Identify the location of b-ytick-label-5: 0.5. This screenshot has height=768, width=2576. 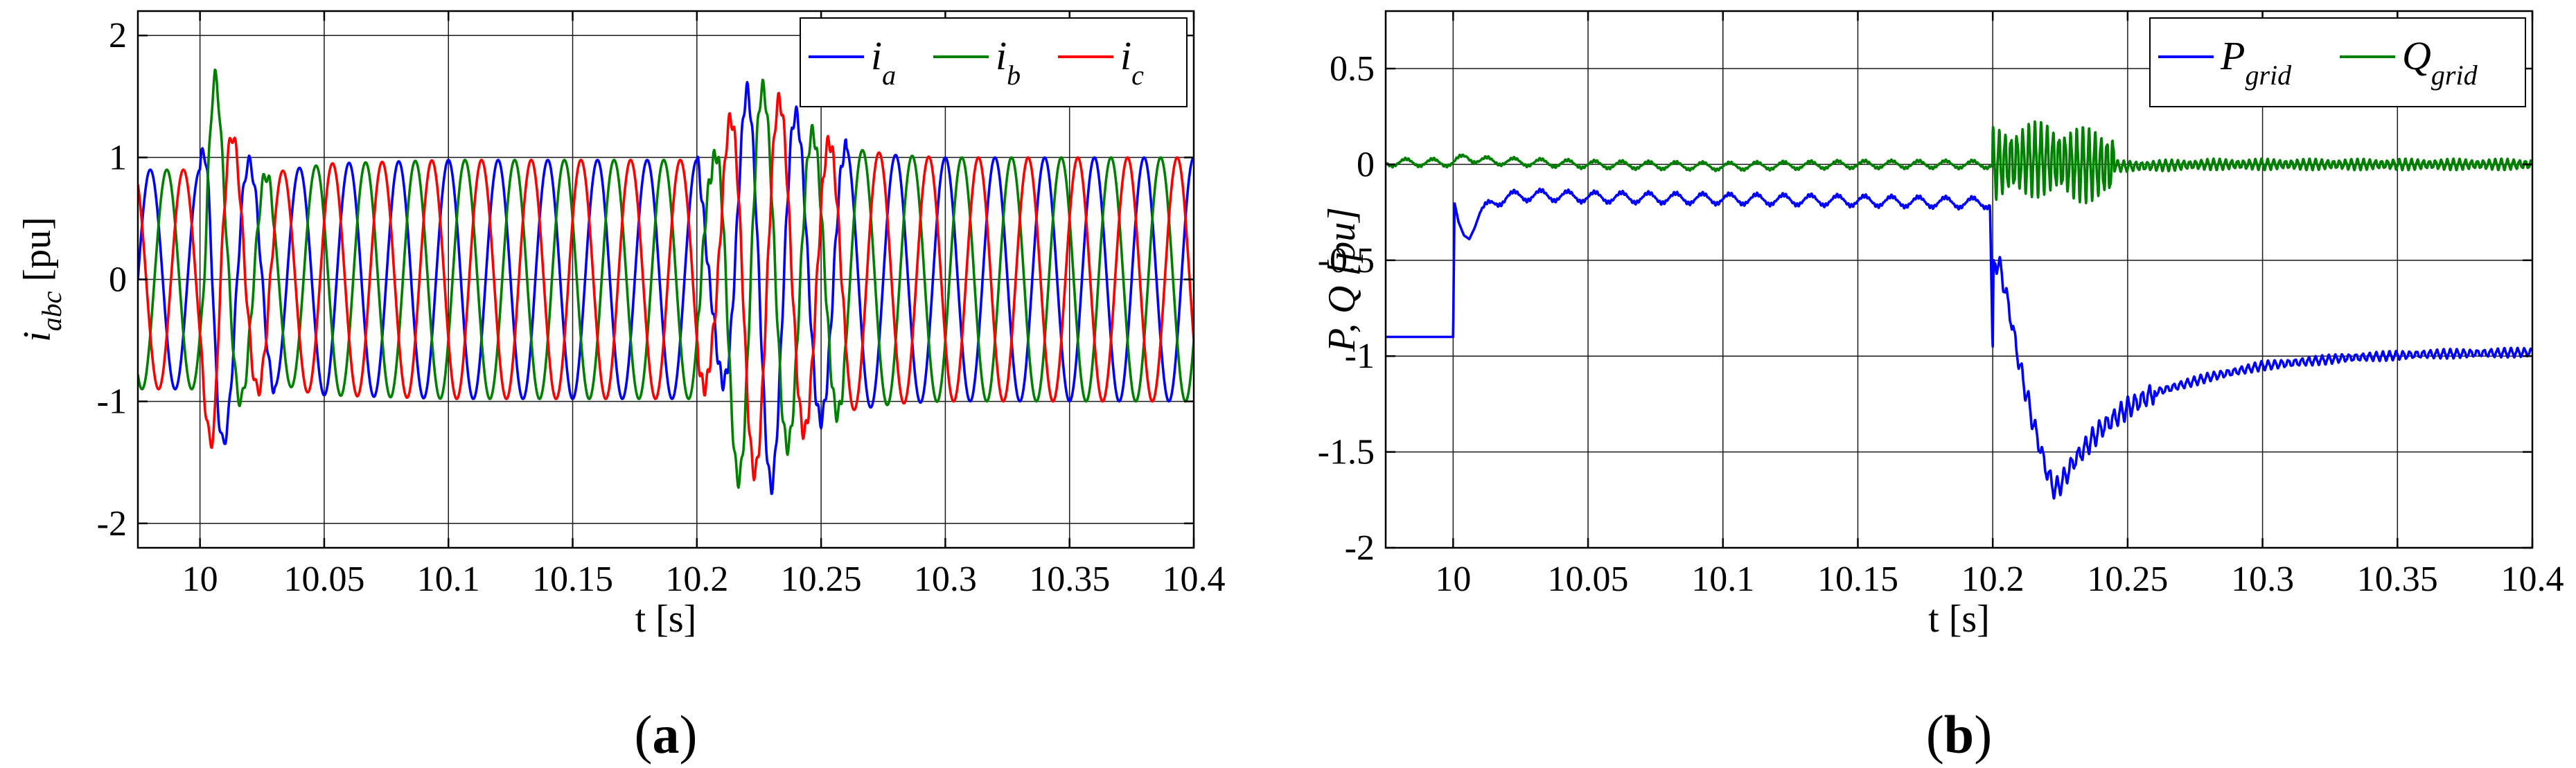
(1352, 69).